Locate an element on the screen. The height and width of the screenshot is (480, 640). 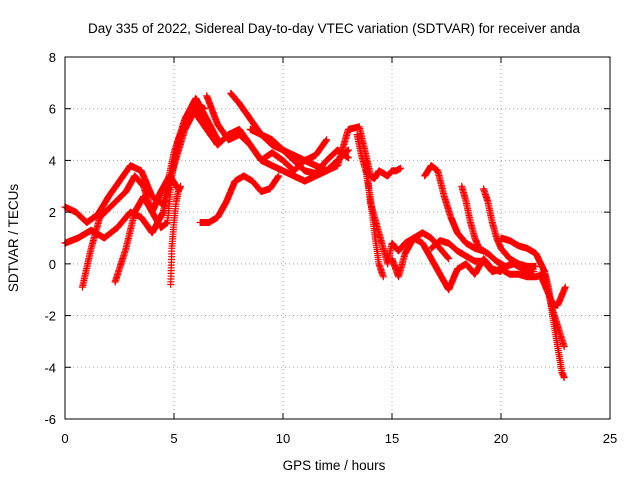
x-tick-label: 15 is located at coordinates (392, 438).